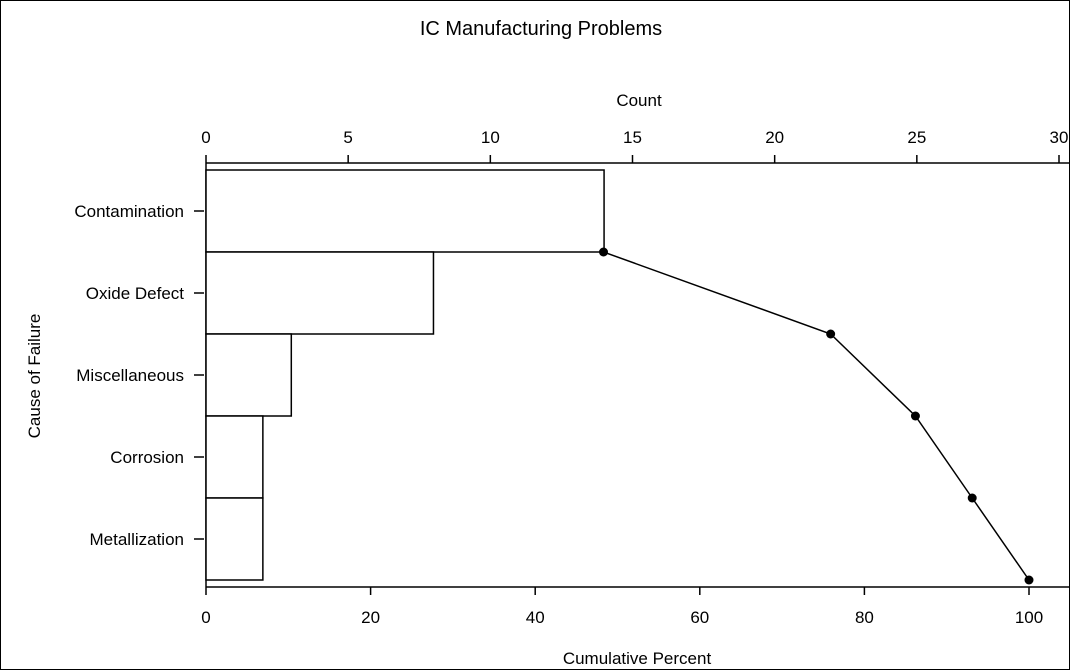 The width and height of the screenshot is (1070, 670). Describe the element at coordinates (320, 293) in the screenshot. I see `bar-oxide-defect` at that location.